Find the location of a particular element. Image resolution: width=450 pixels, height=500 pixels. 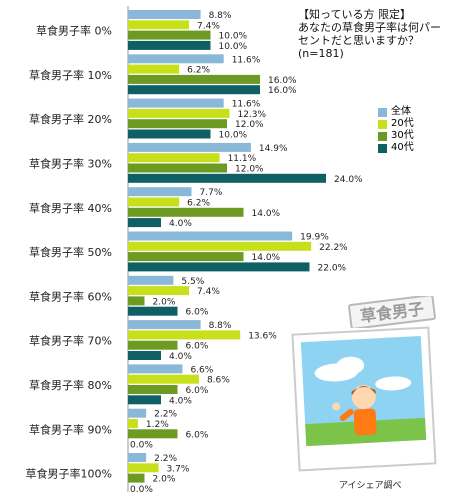

legend-item: 20代 is located at coordinates (395, 124).